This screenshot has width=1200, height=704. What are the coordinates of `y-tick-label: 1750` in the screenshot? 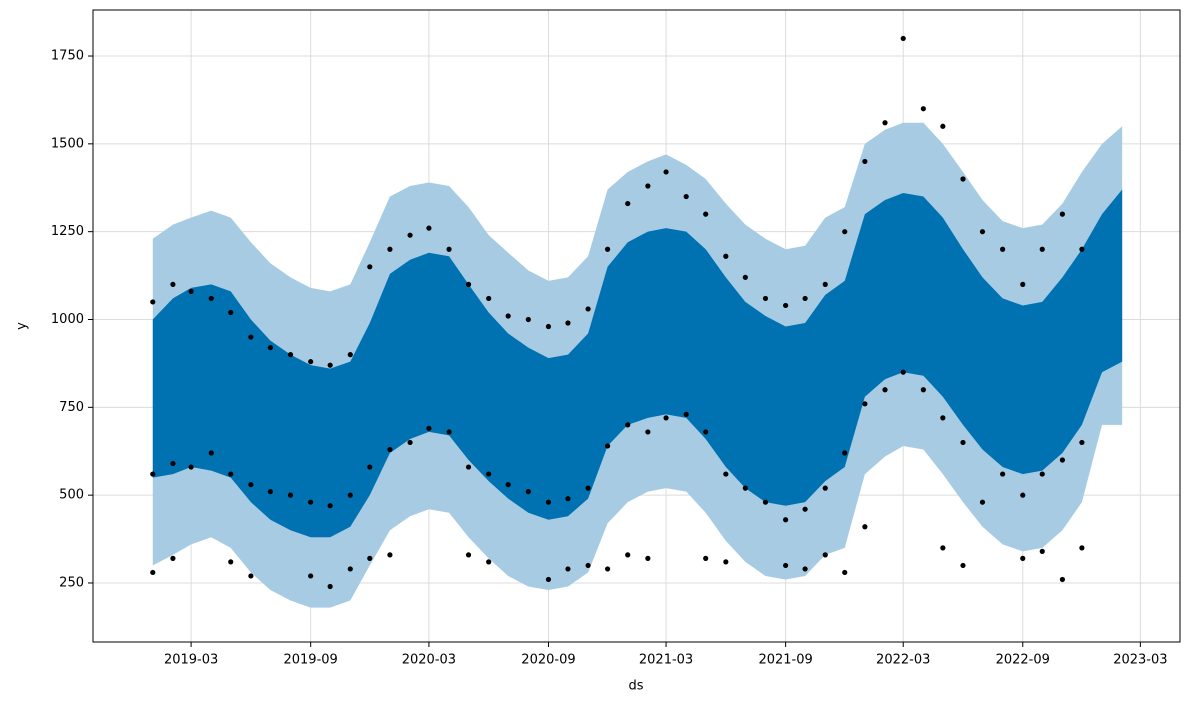 It's located at (67, 56).